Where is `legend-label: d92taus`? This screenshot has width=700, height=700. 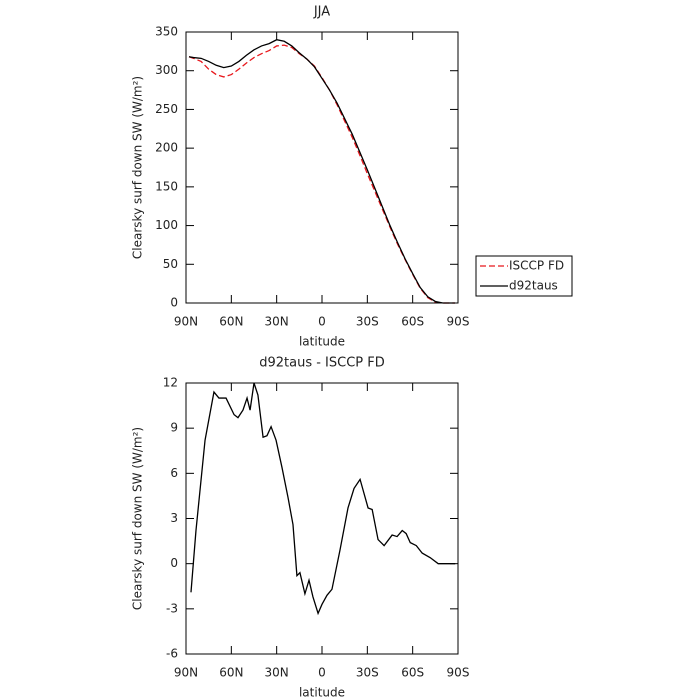
legend-label: d92taus is located at coordinates (533, 286).